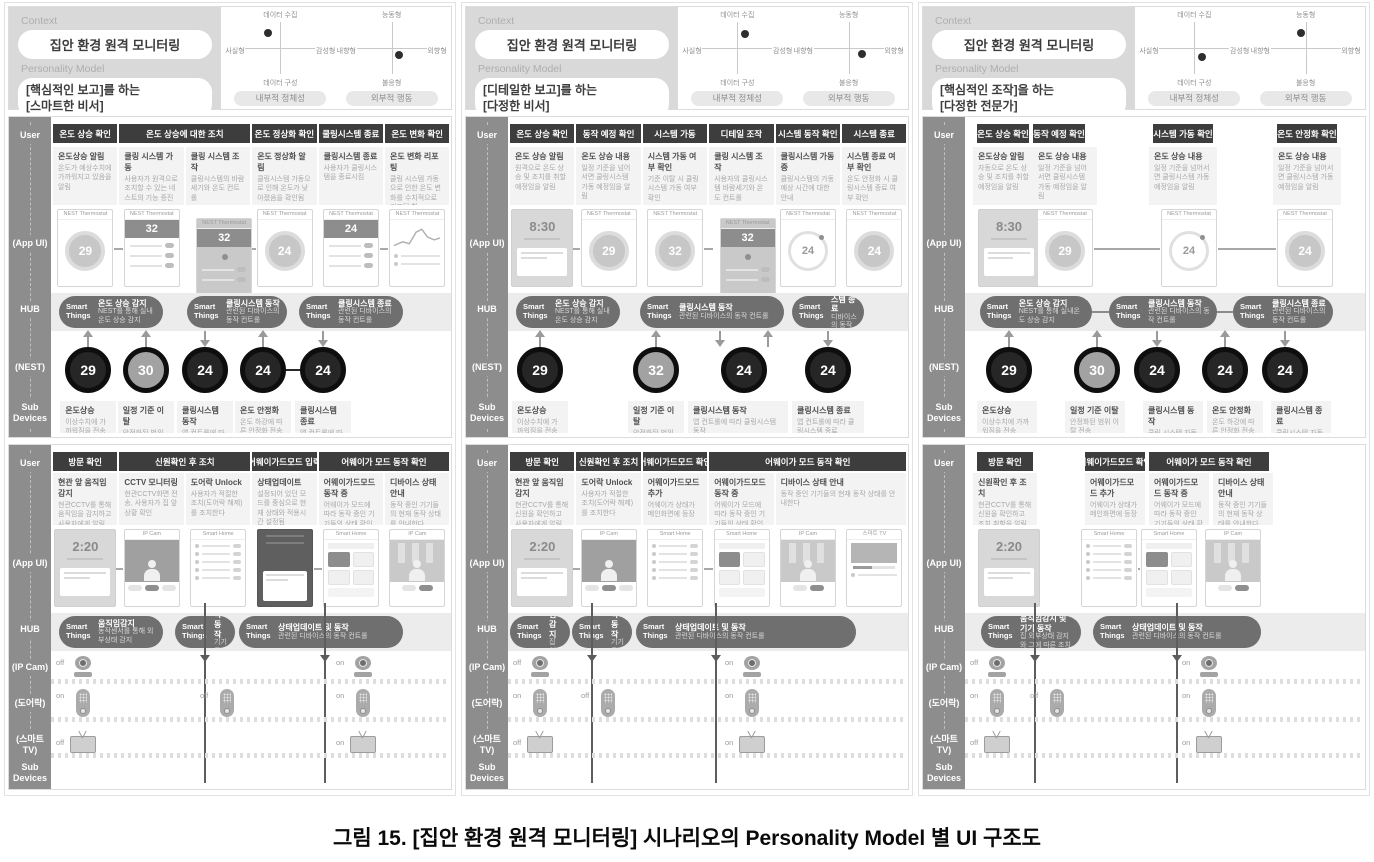 Image resolution: width=1374 pixels, height=862 pixels. I want to click on flow-arrow-down, so click(719, 335).